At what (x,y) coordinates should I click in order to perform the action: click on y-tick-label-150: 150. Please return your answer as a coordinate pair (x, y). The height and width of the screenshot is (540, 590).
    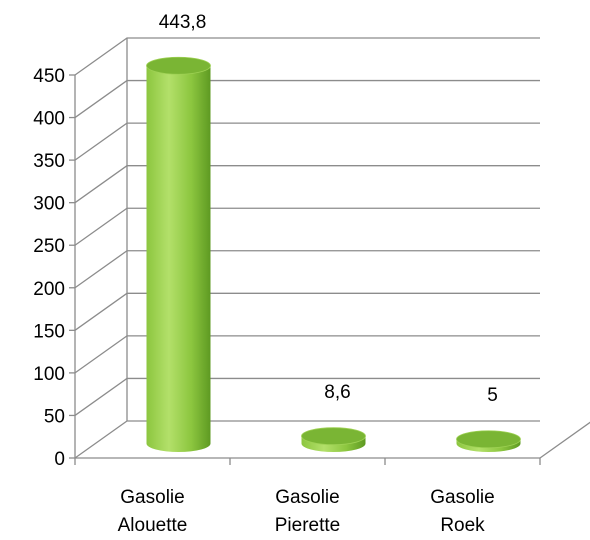
    Looking at the image, I should click on (49, 331).